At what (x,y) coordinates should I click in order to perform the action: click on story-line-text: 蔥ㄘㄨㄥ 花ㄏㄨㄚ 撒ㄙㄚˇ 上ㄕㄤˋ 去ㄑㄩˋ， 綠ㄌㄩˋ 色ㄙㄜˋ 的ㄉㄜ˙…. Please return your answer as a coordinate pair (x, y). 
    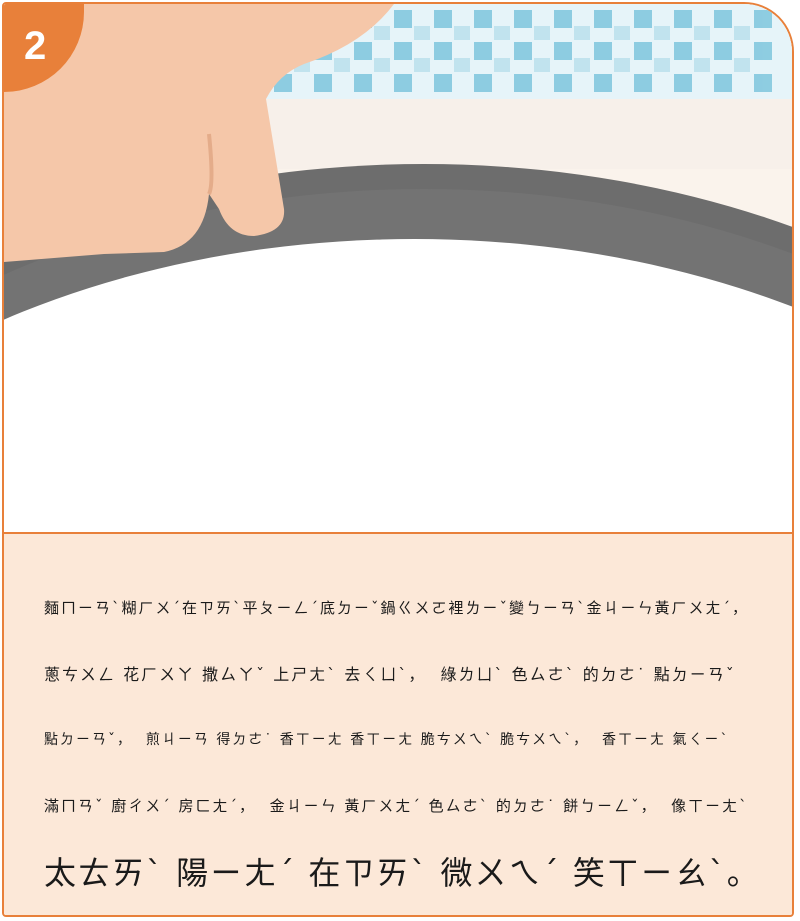
    Looking at the image, I should click on (390, 674).